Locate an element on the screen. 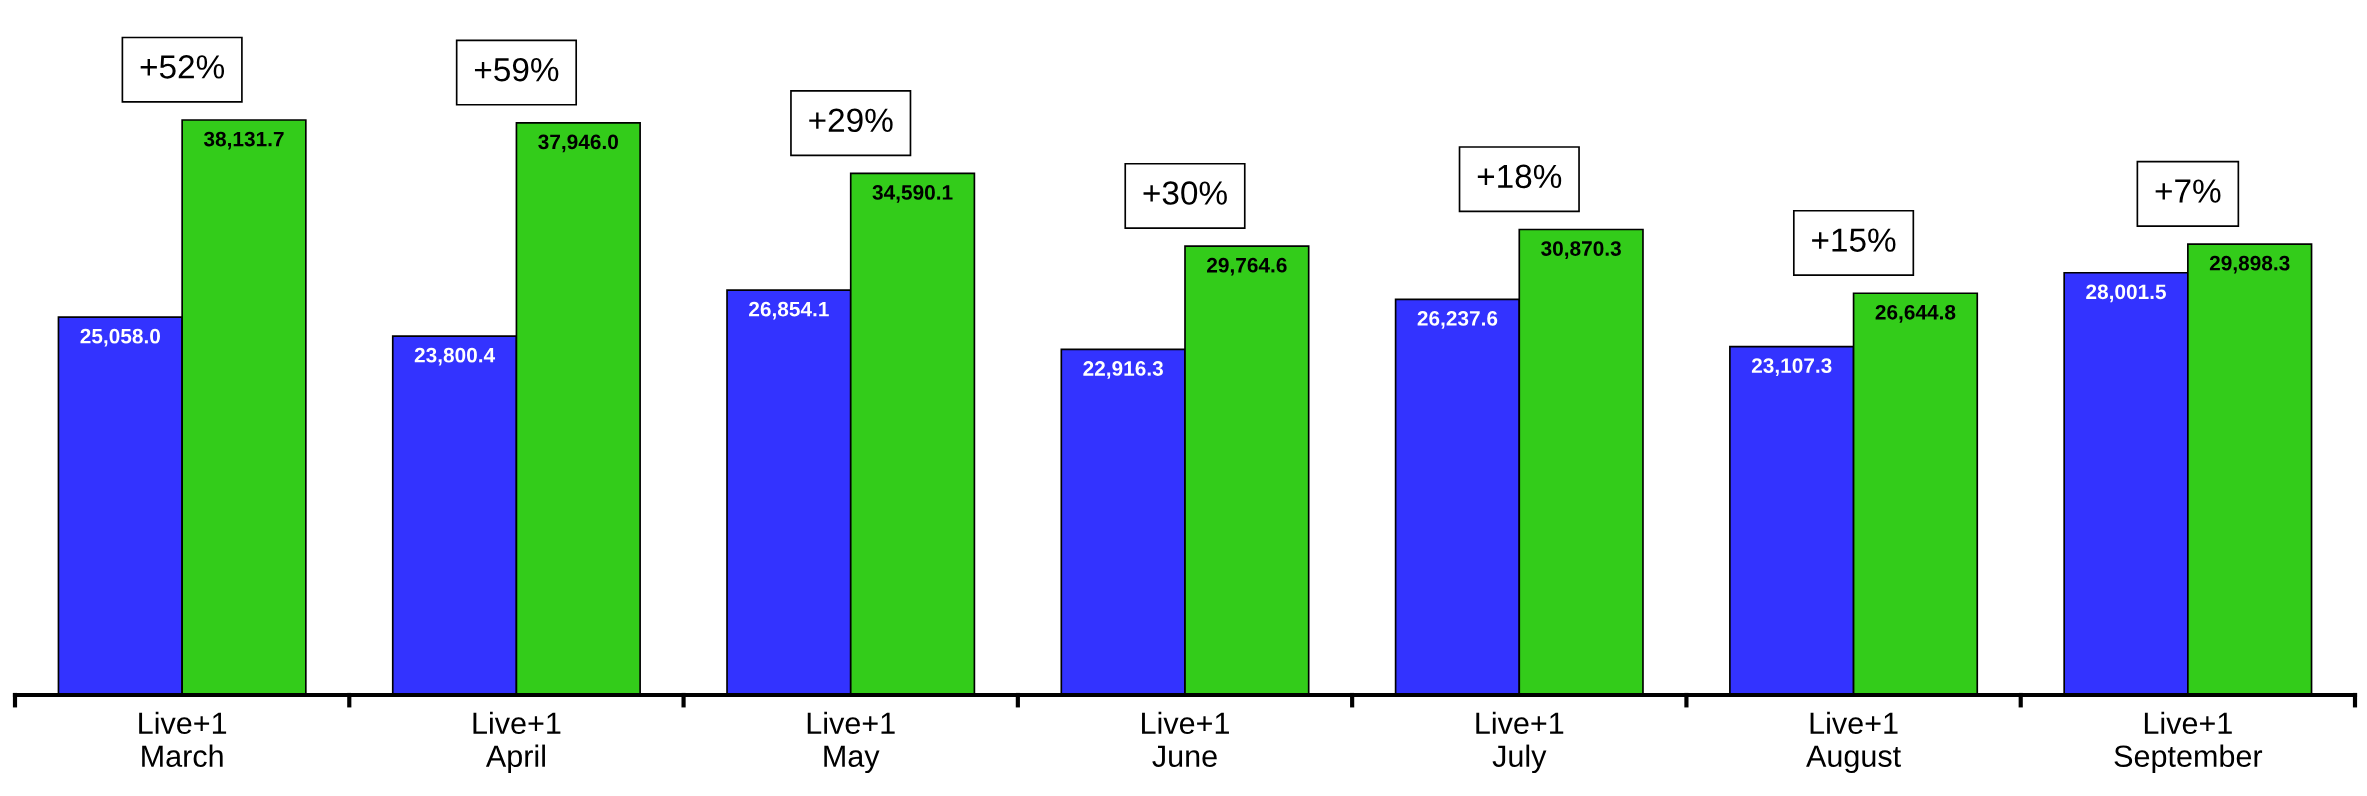  text: +59% is located at coordinates (516, 69).